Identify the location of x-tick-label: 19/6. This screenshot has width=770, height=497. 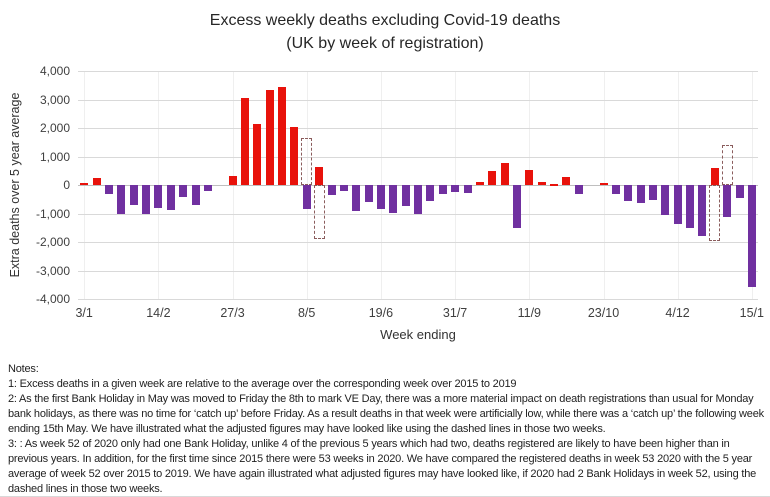
(381, 313).